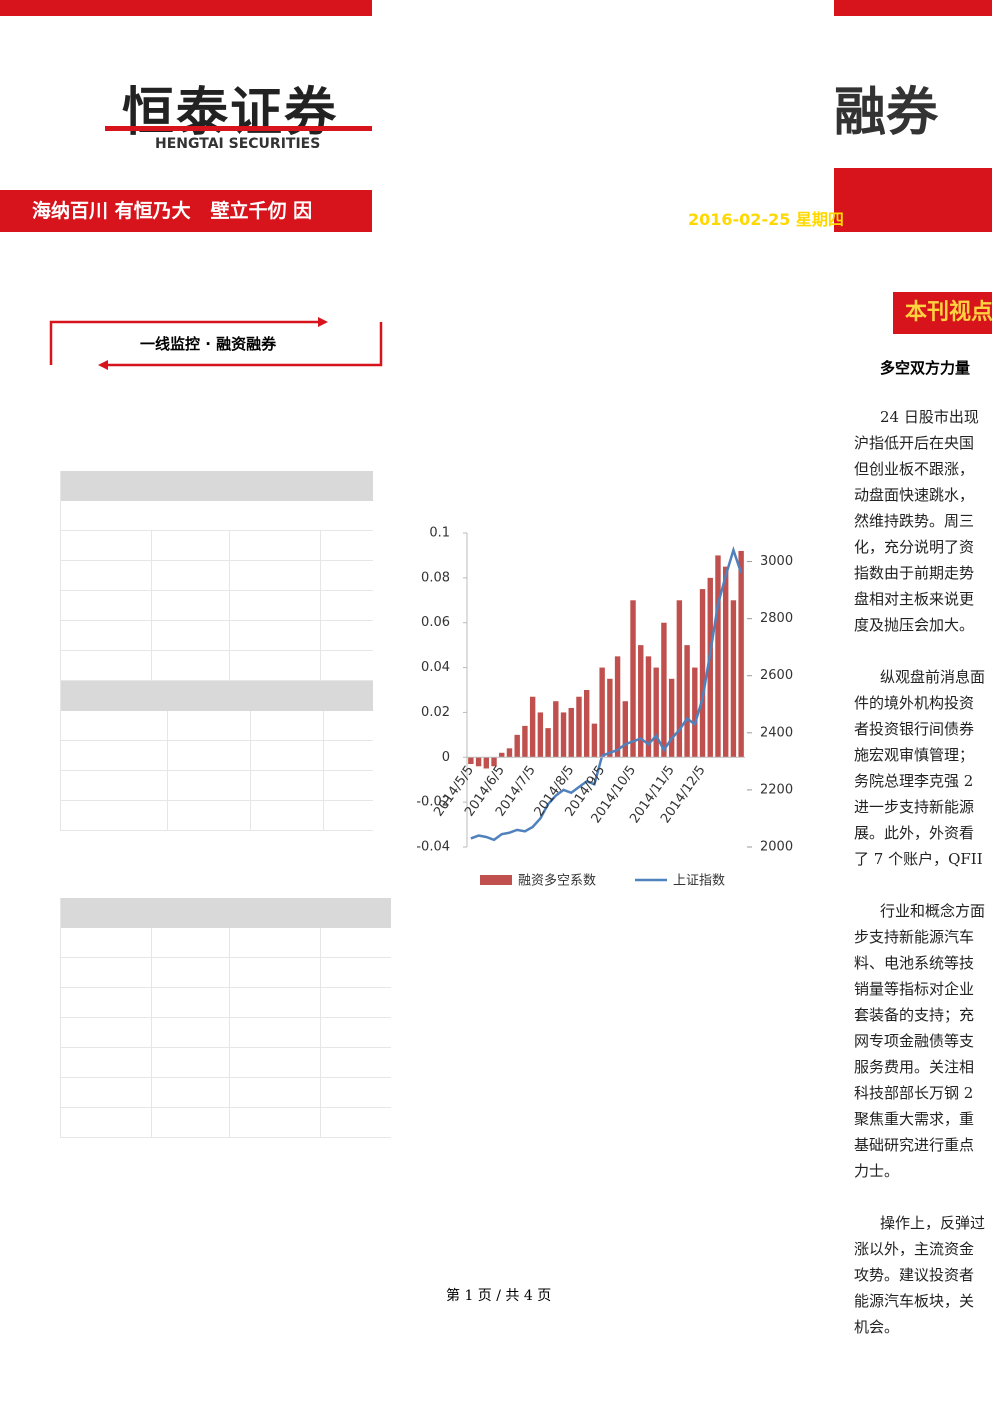 This screenshot has height=1403, width=992. I want to click on text-line: 进一步支持新能源, so click(914, 807).